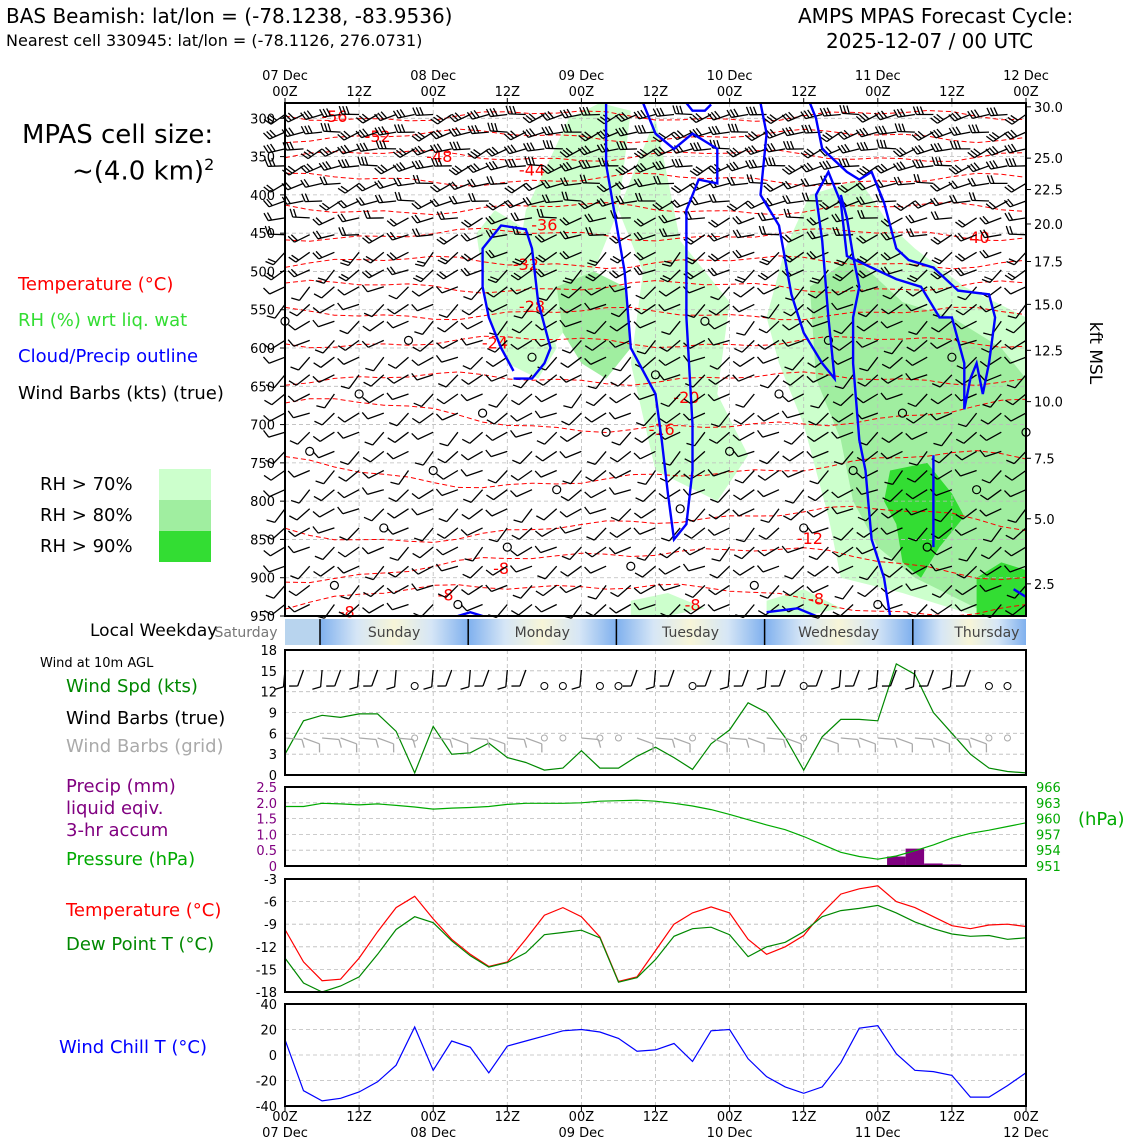  Describe the element at coordinates (1048, 867) in the screenshot. I see `pressure-ytick-label: 951` at that location.